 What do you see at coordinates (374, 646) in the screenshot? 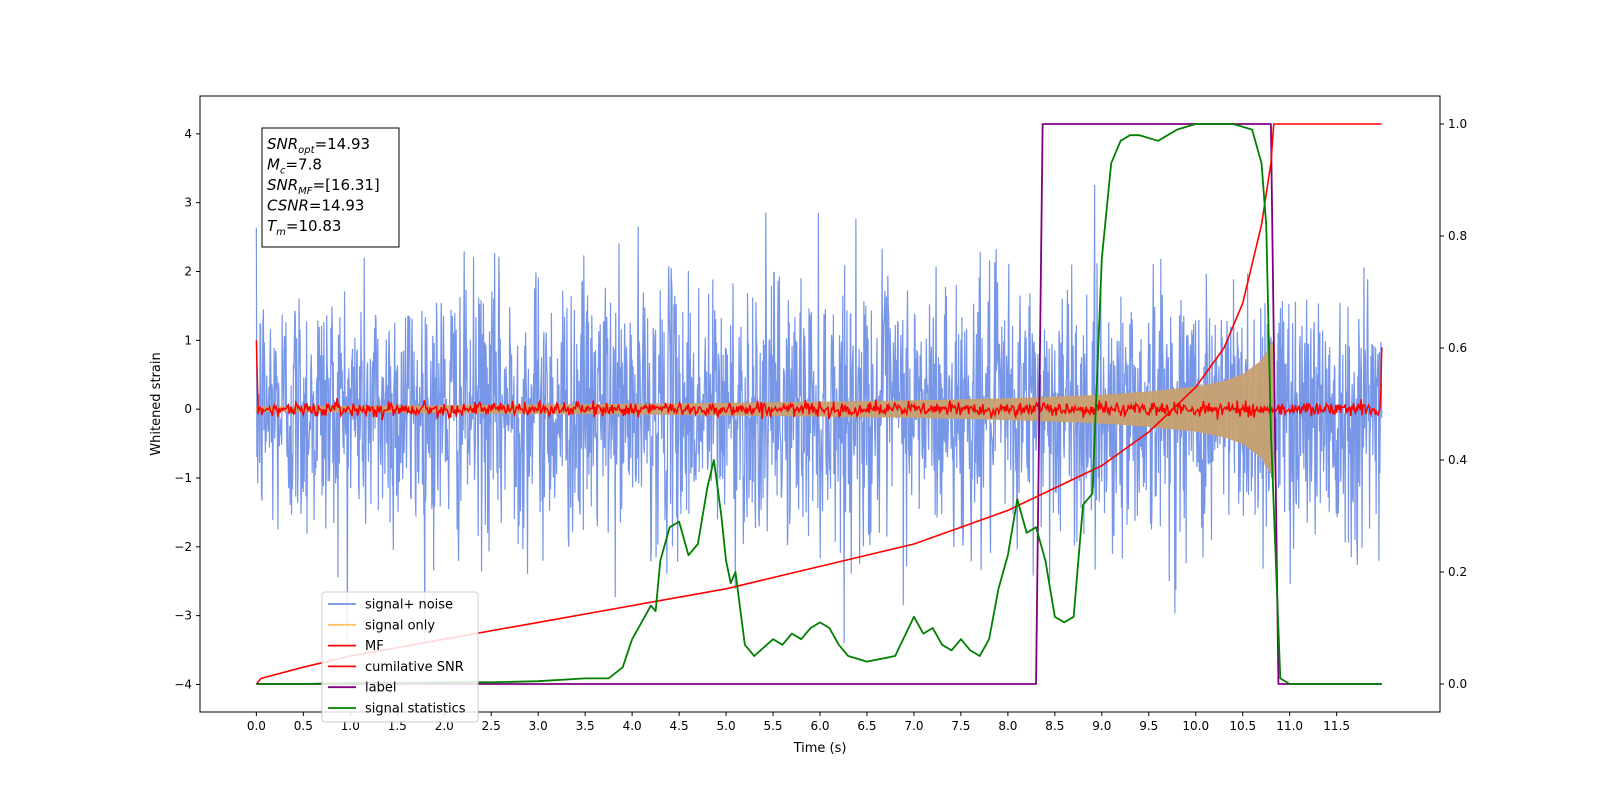
I see `legend-label: MF` at bounding box center [374, 646].